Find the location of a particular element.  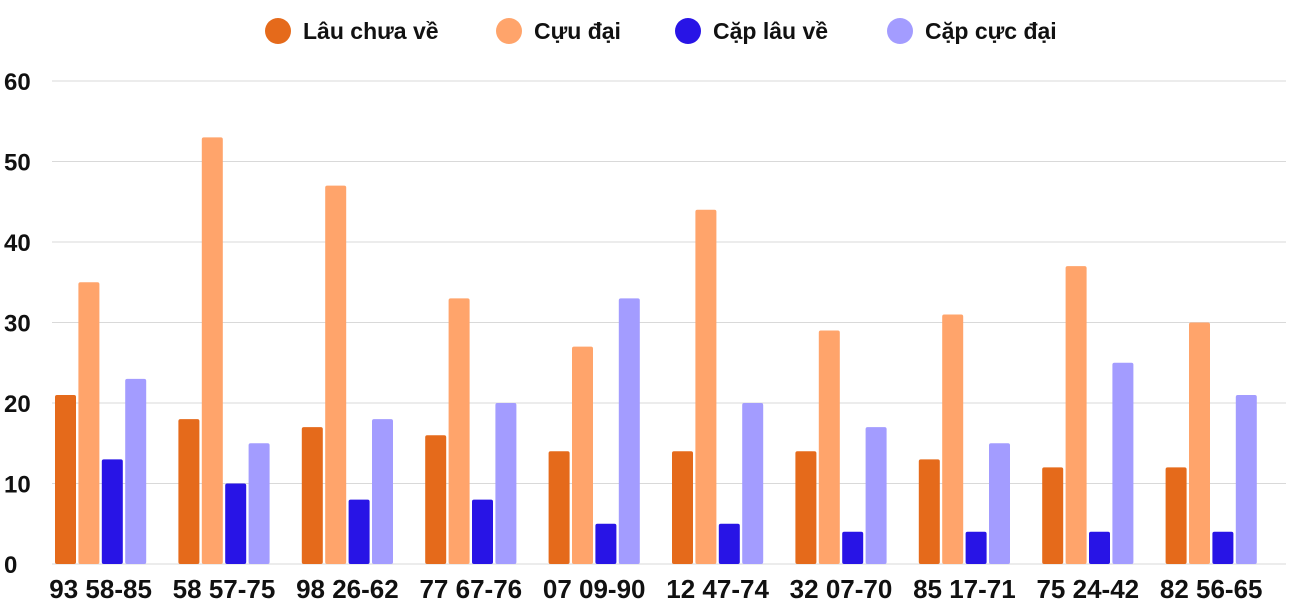

x-tick-label: 77 67-76 is located at coordinates (470, 587).